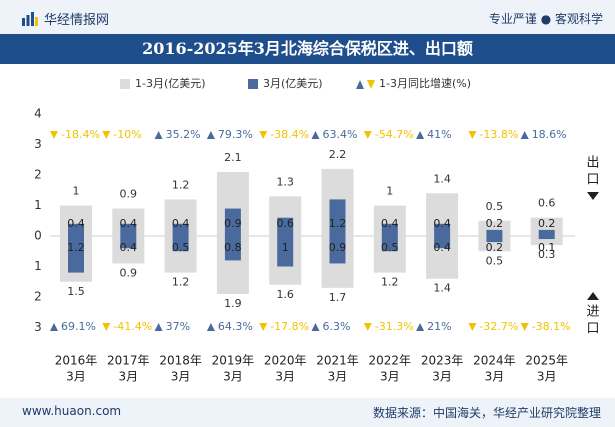 The width and height of the screenshot is (615, 427). What do you see at coordinates (76, 247) in the screenshot?
I see `data-label-march-import: 1.2` at bounding box center [76, 247].